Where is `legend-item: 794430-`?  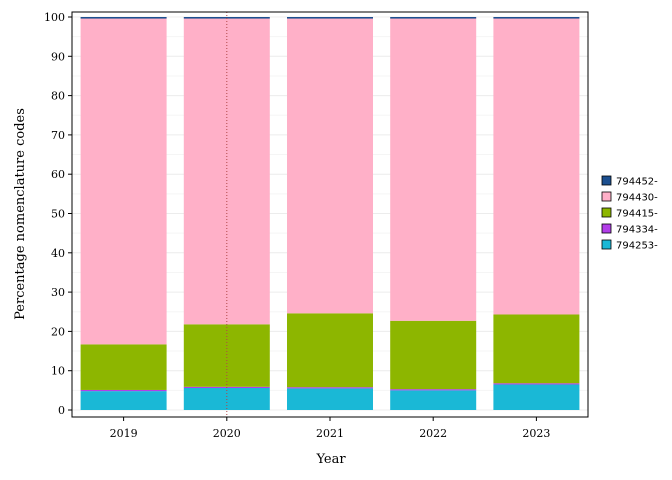
legend-item: 794430- is located at coordinates (629, 197).